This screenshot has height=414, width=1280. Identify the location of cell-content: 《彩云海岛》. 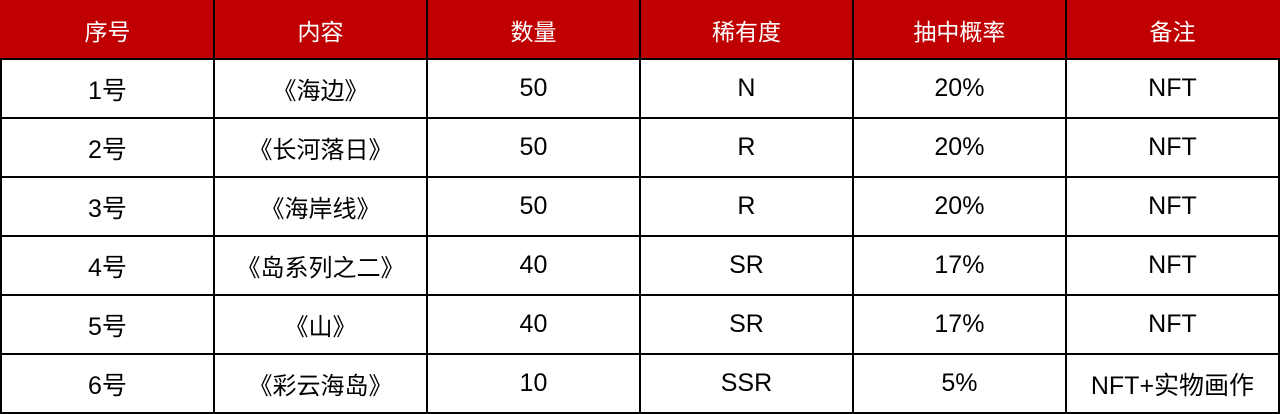
(320, 383).